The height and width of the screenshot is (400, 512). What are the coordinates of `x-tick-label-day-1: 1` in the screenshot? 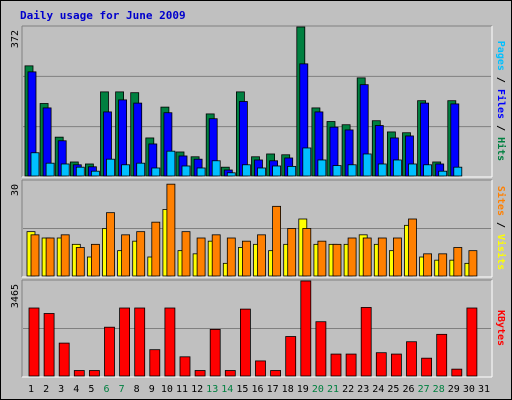 It's located at (31, 389).